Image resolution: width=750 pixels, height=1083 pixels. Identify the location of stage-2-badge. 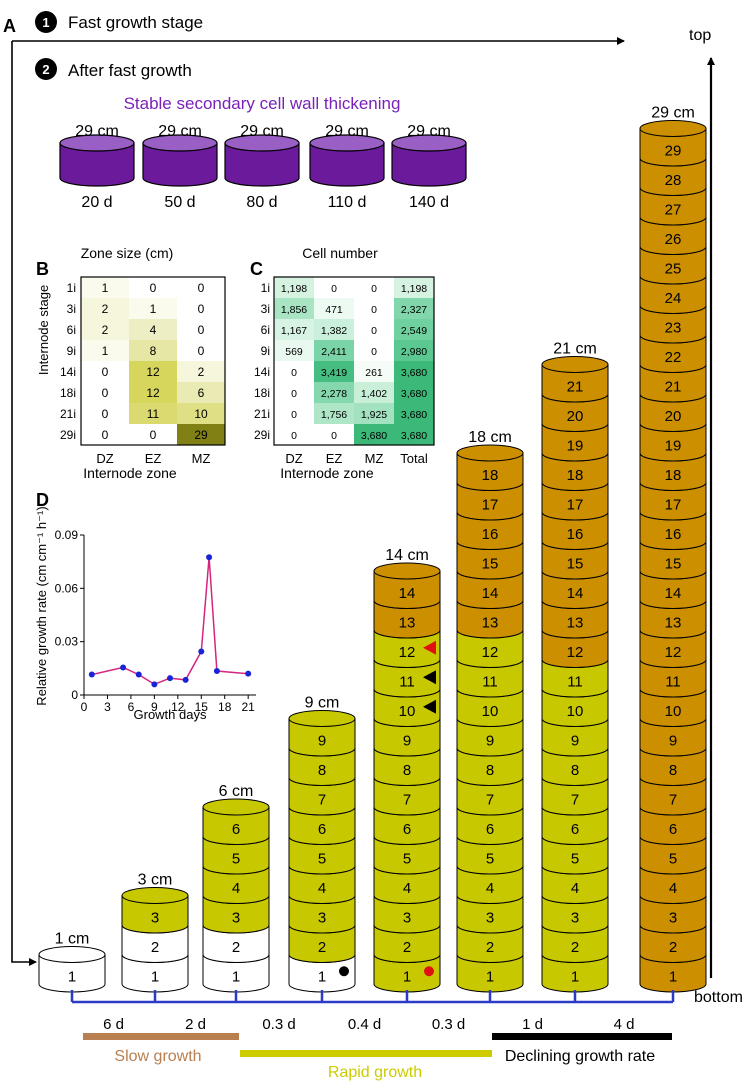
(46, 69).